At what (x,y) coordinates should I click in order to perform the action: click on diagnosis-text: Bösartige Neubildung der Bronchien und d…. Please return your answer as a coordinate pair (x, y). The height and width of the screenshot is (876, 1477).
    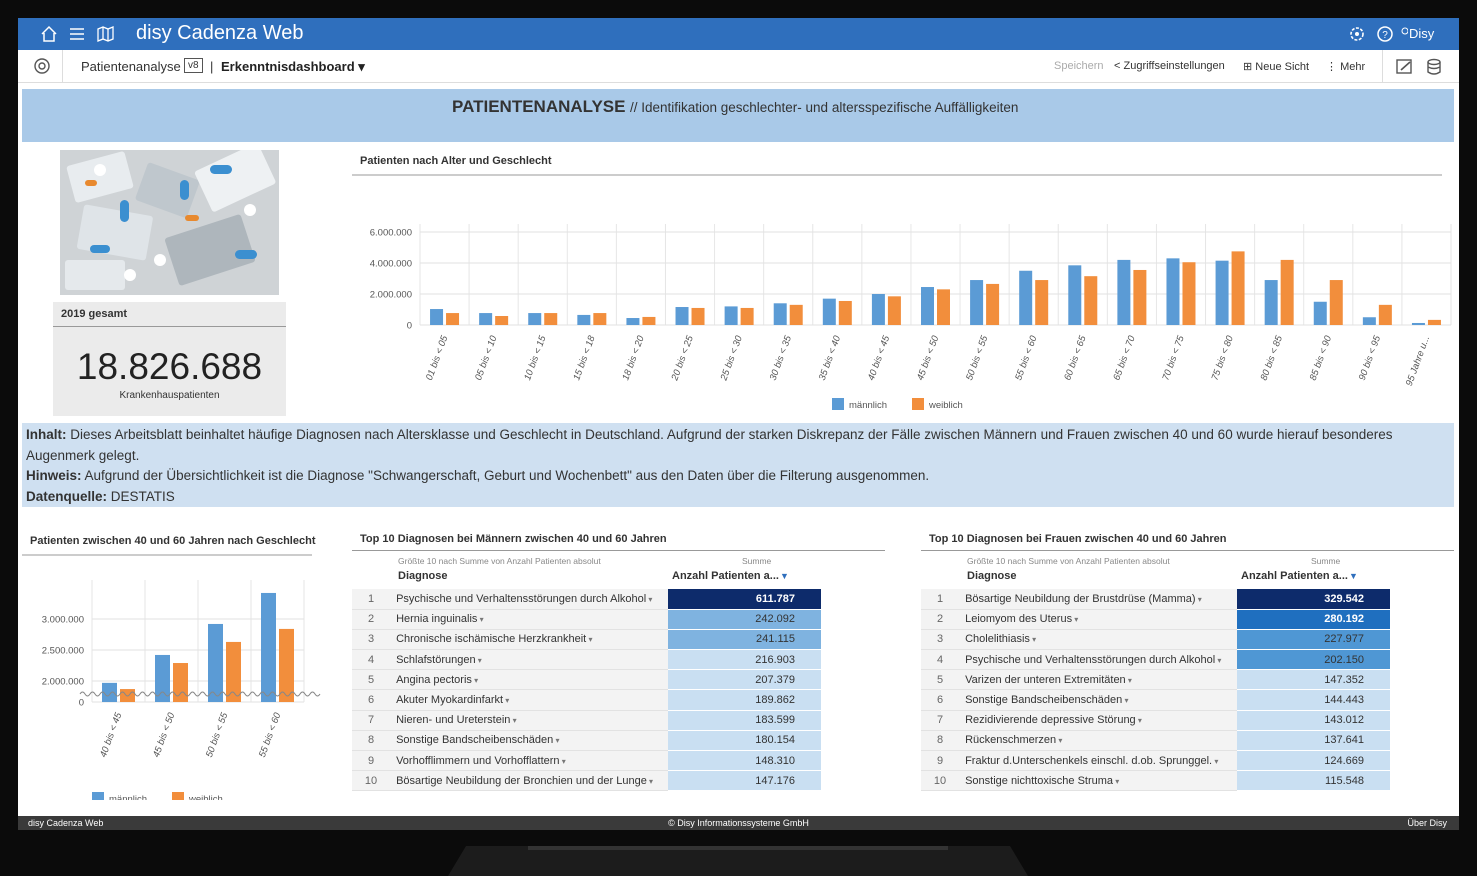
    Looking at the image, I should click on (524, 781).